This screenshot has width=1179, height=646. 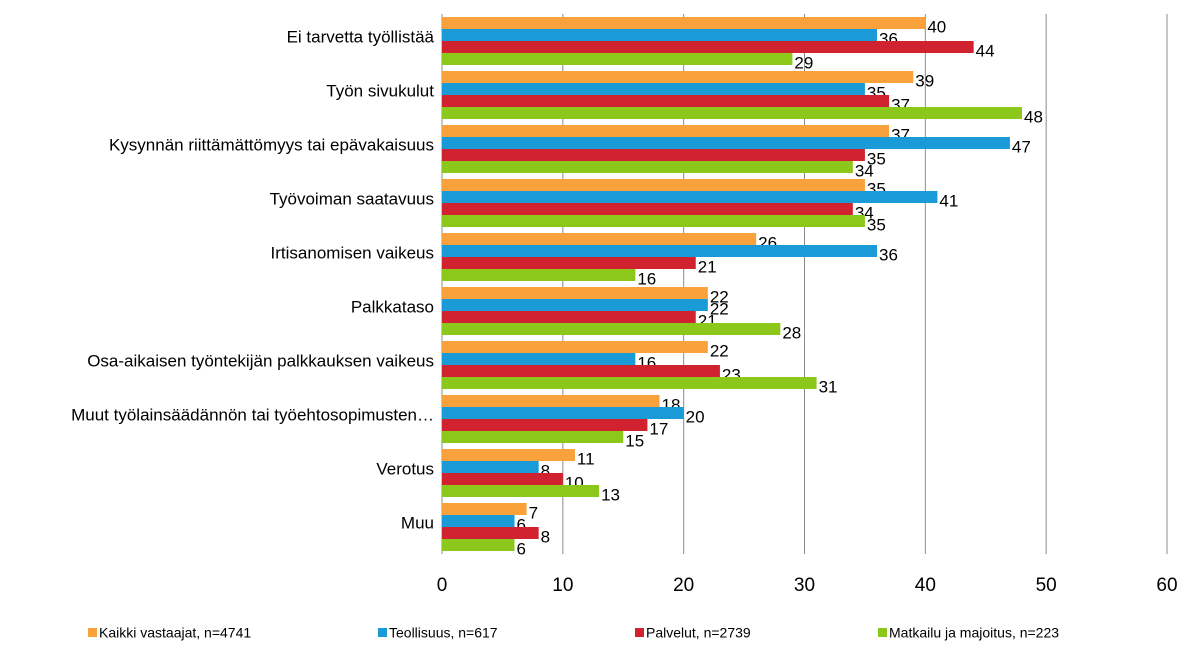 I want to click on category-label: Palkkataso, so click(x=392, y=306).